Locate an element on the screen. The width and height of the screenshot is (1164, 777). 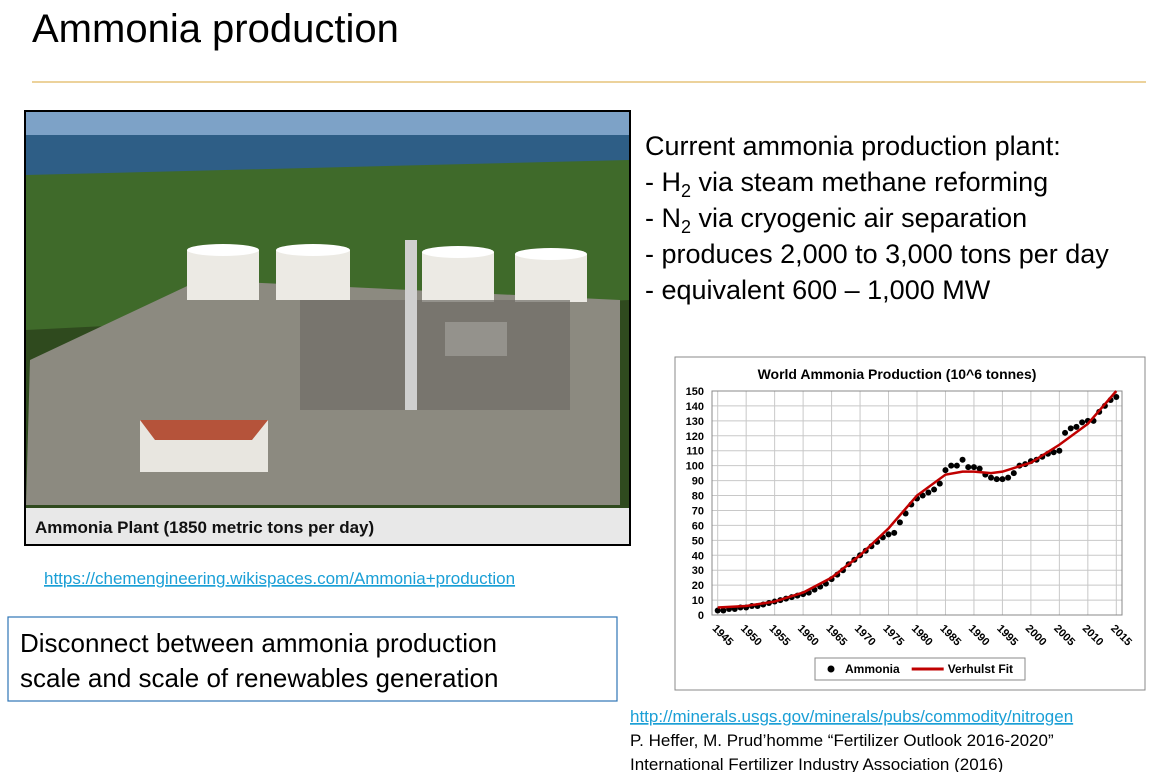
summary-item: - equivalent 600 – 1,000 MW is located at coordinates (818, 290).